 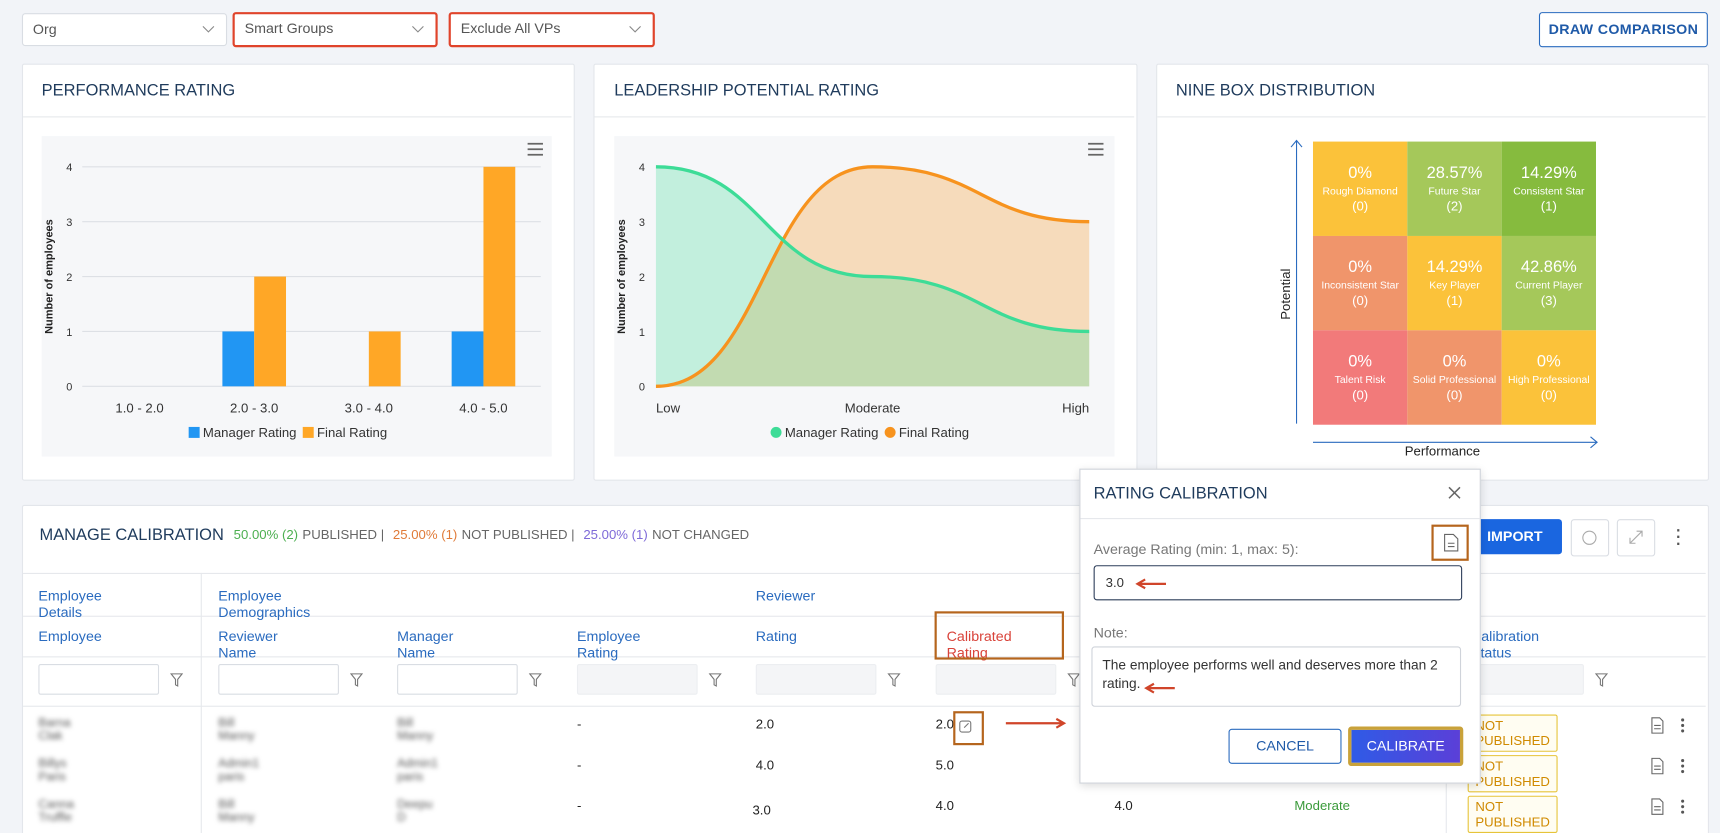 I want to click on cell-count: (3), so click(x=1548, y=301).